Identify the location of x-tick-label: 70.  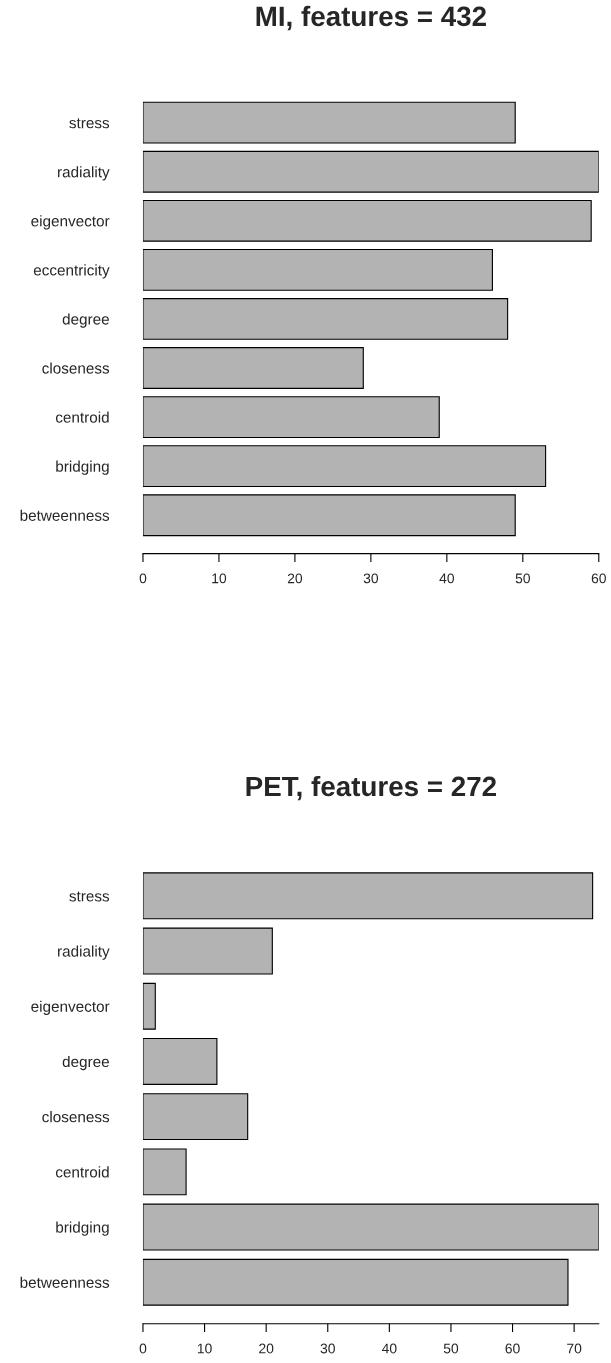
(574, 1348).